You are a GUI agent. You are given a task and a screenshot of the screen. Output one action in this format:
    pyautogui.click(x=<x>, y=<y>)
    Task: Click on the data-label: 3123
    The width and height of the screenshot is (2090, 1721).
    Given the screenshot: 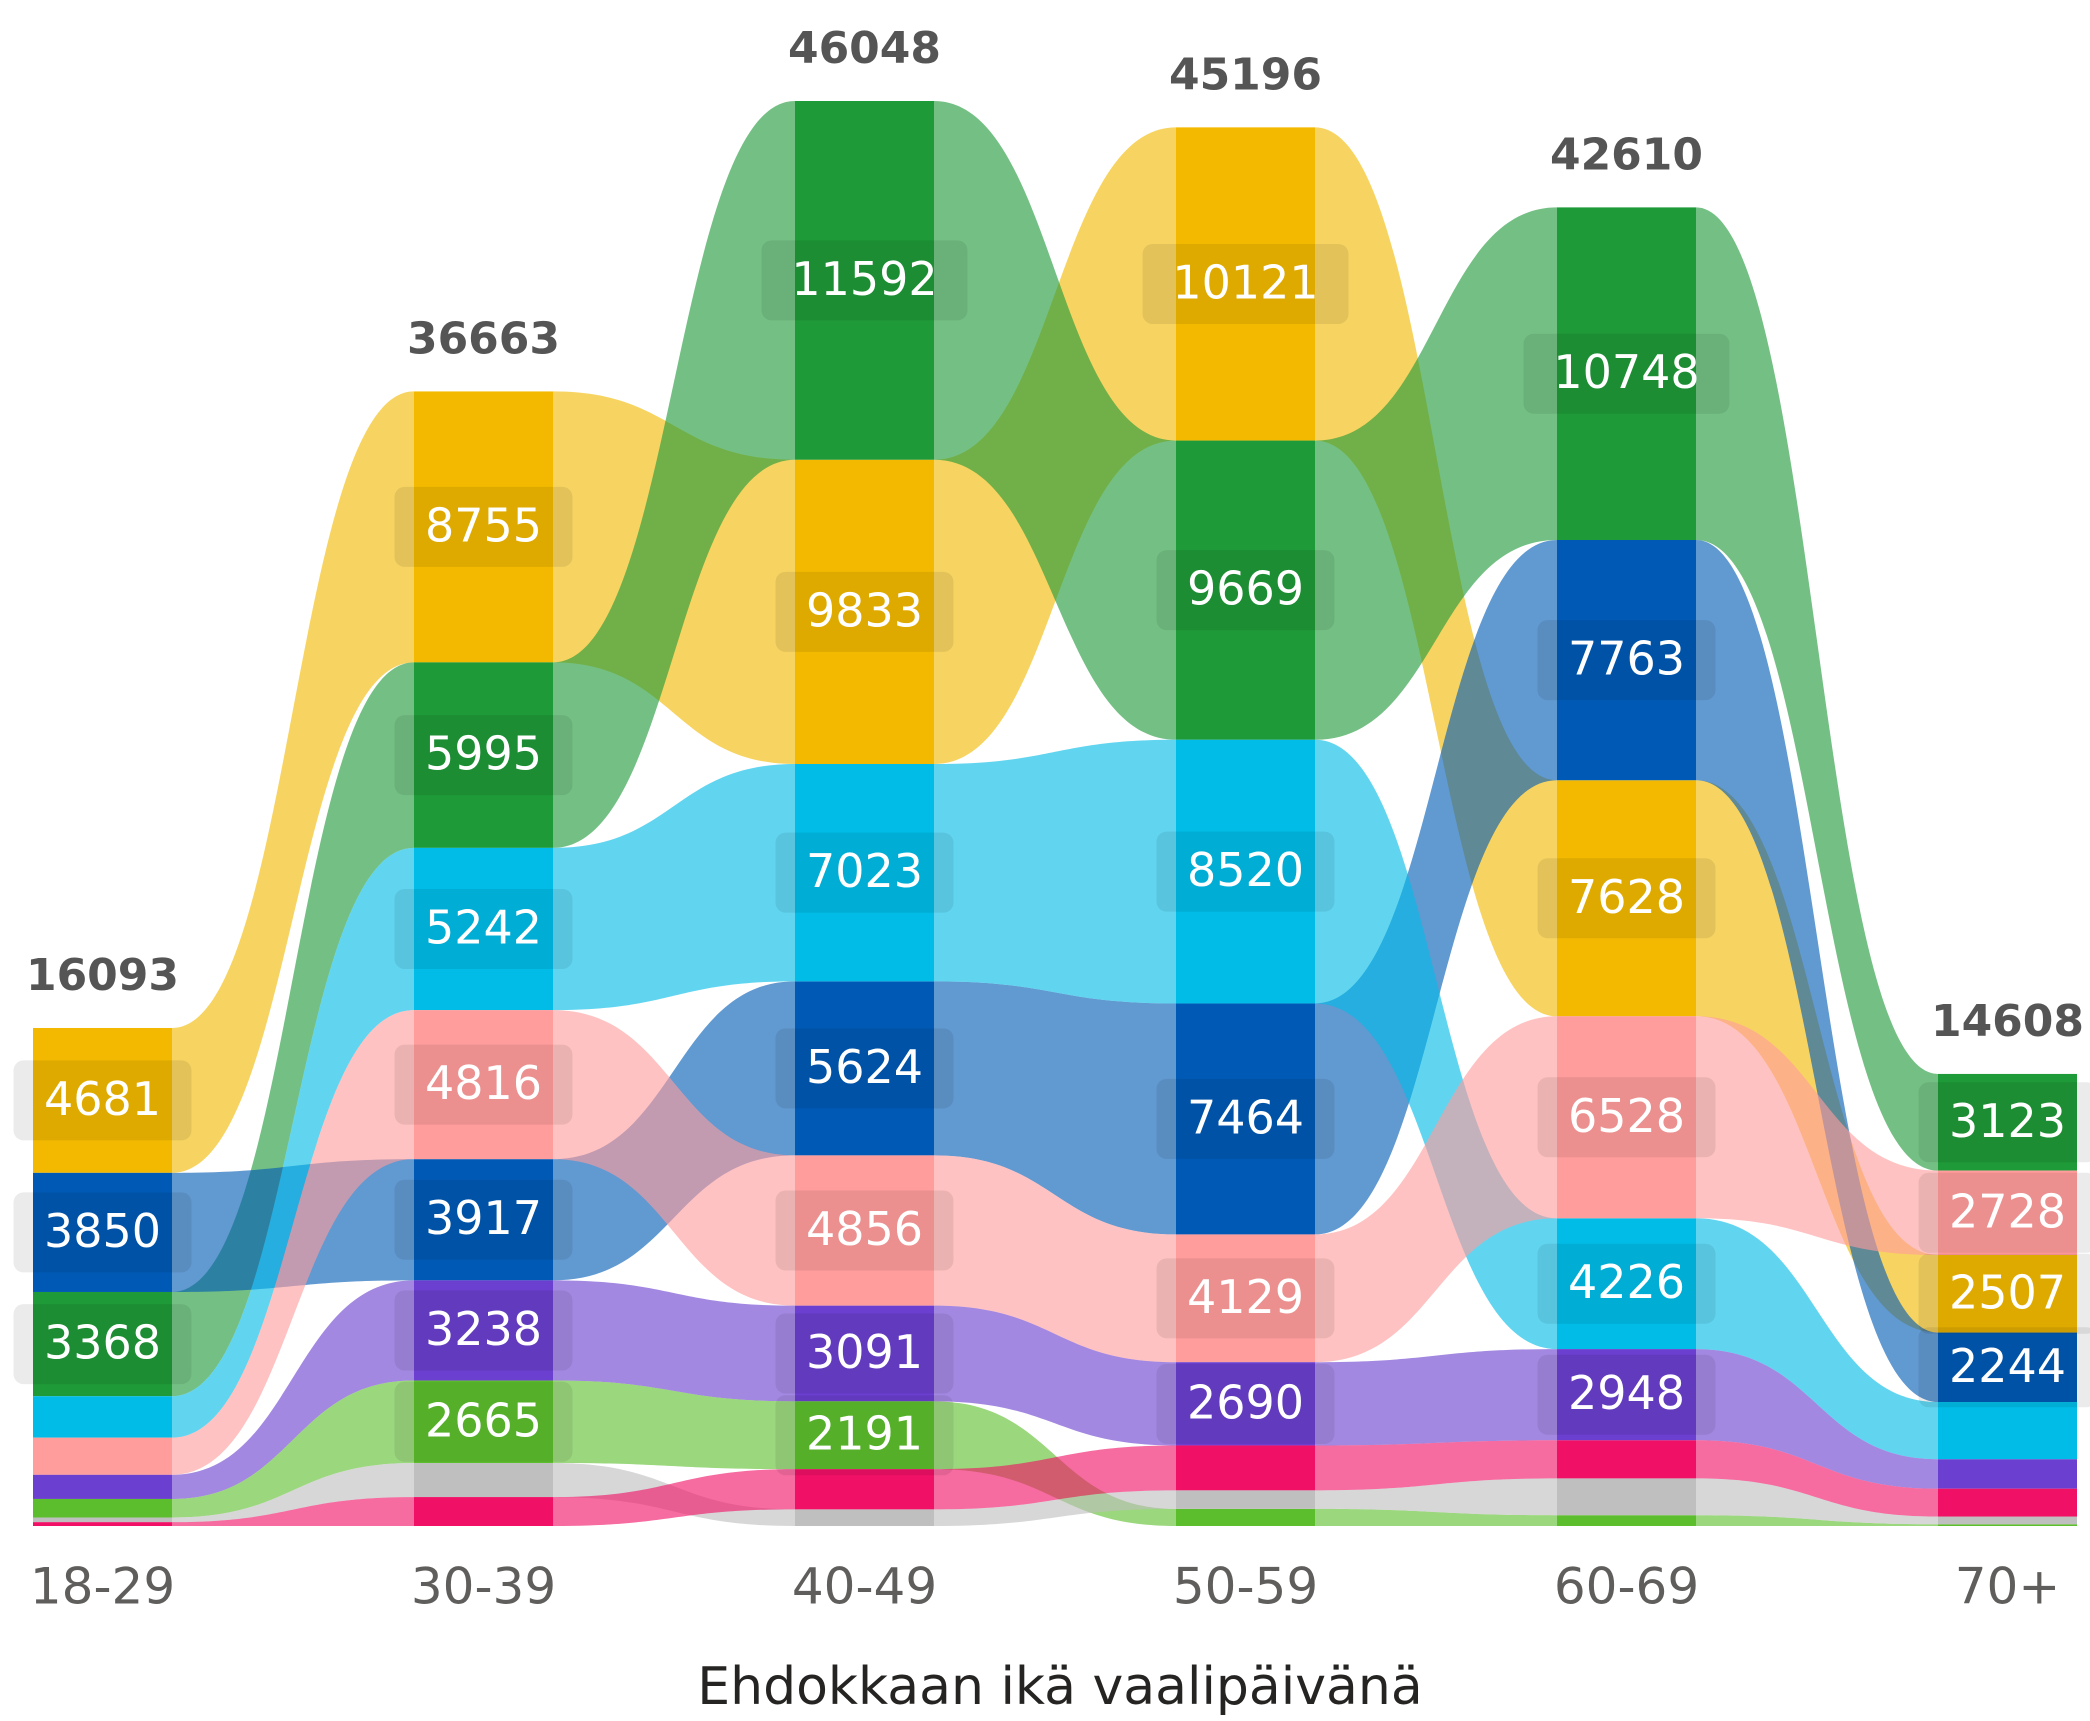 What is the action you would take?
    pyautogui.click(x=2007, y=1121)
    